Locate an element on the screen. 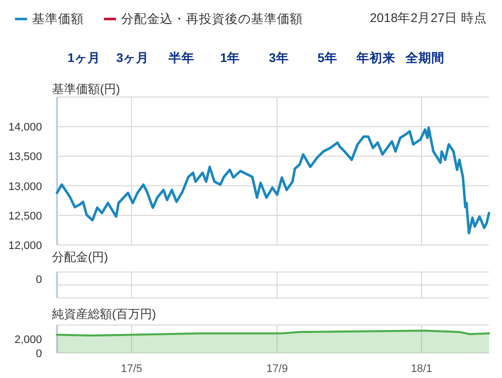  legend-label: 分配金込・再投資後の基準価額 is located at coordinates (212, 19).